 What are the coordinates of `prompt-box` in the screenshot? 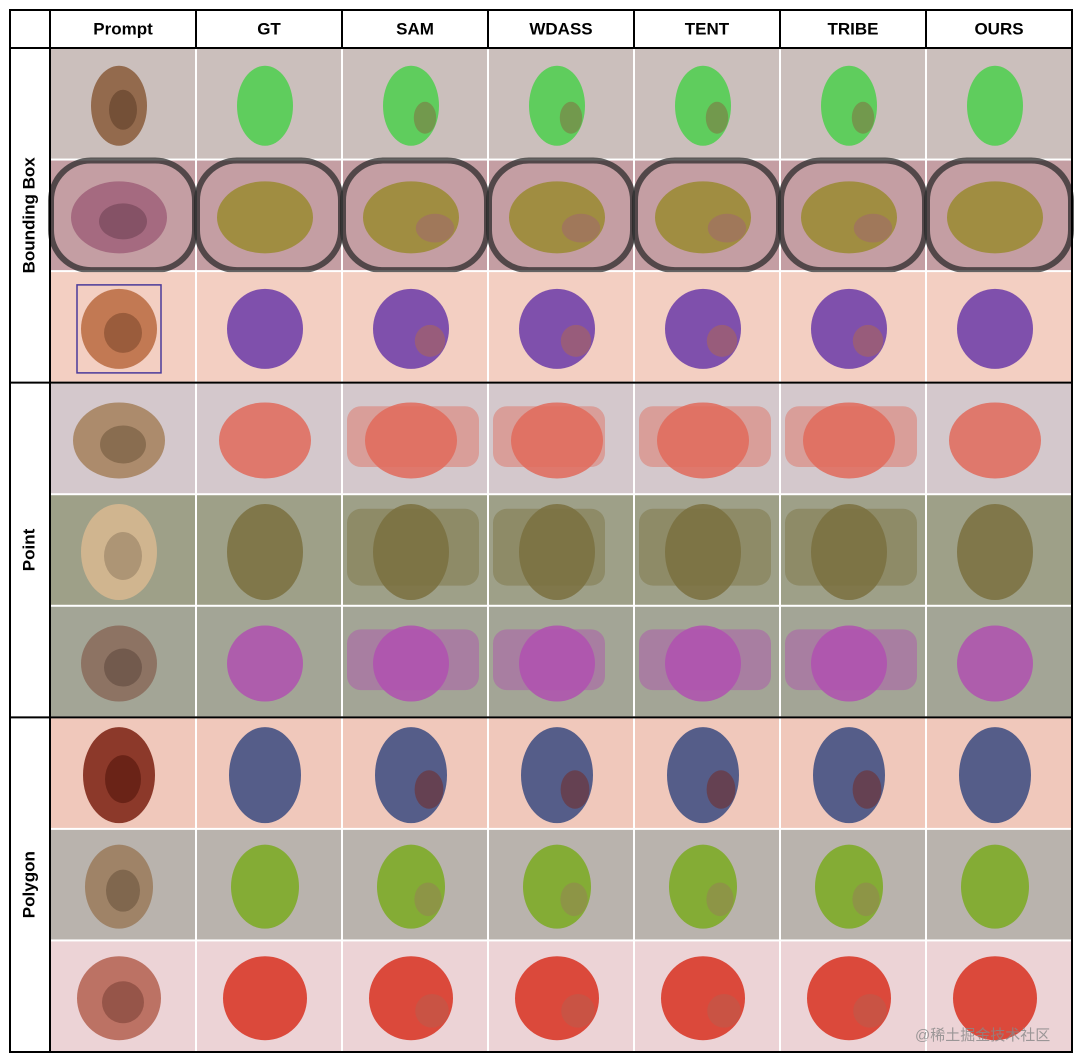 It's located at (119, 329).